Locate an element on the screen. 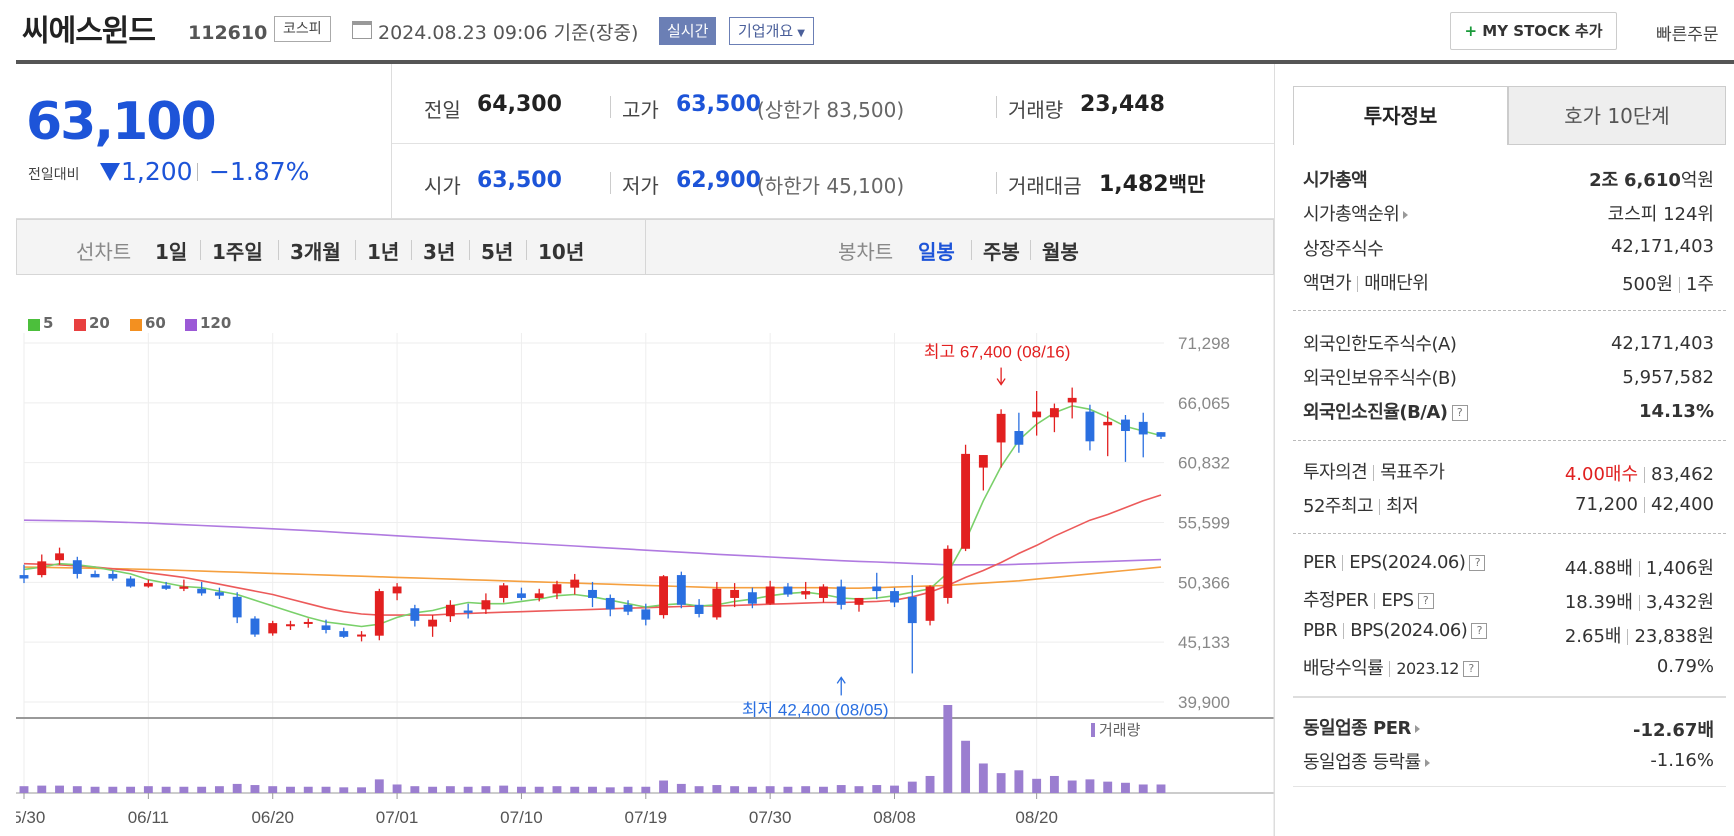 This screenshot has width=1734, height=836. add-my-stock-button: + MY STOCK 추가 is located at coordinates (1533, 31).